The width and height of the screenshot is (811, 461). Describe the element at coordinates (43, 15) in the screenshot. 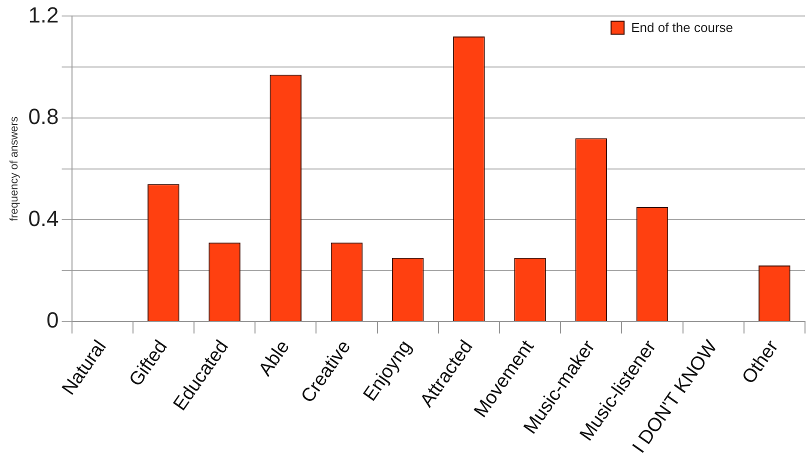

I see `y-tick-label: 1.2` at that location.